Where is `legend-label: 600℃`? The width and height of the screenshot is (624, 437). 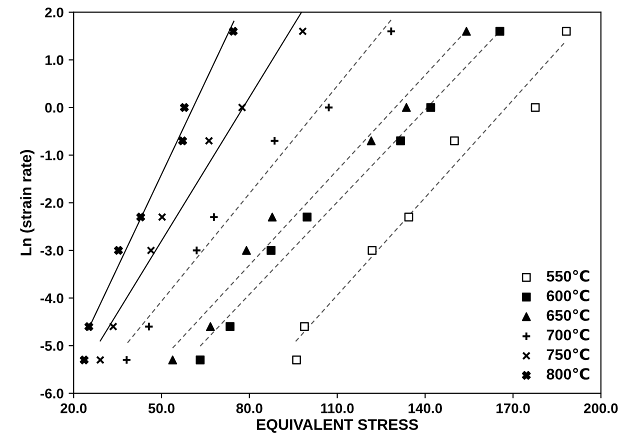 legend-label: 600℃ is located at coordinates (568, 296).